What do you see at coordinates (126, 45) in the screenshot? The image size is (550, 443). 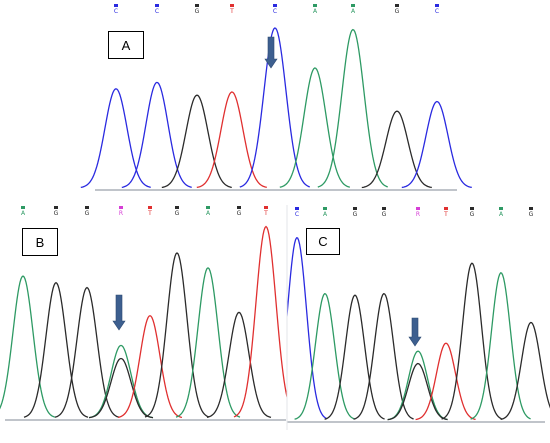 I see `panel-a-label: A` at bounding box center [126, 45].